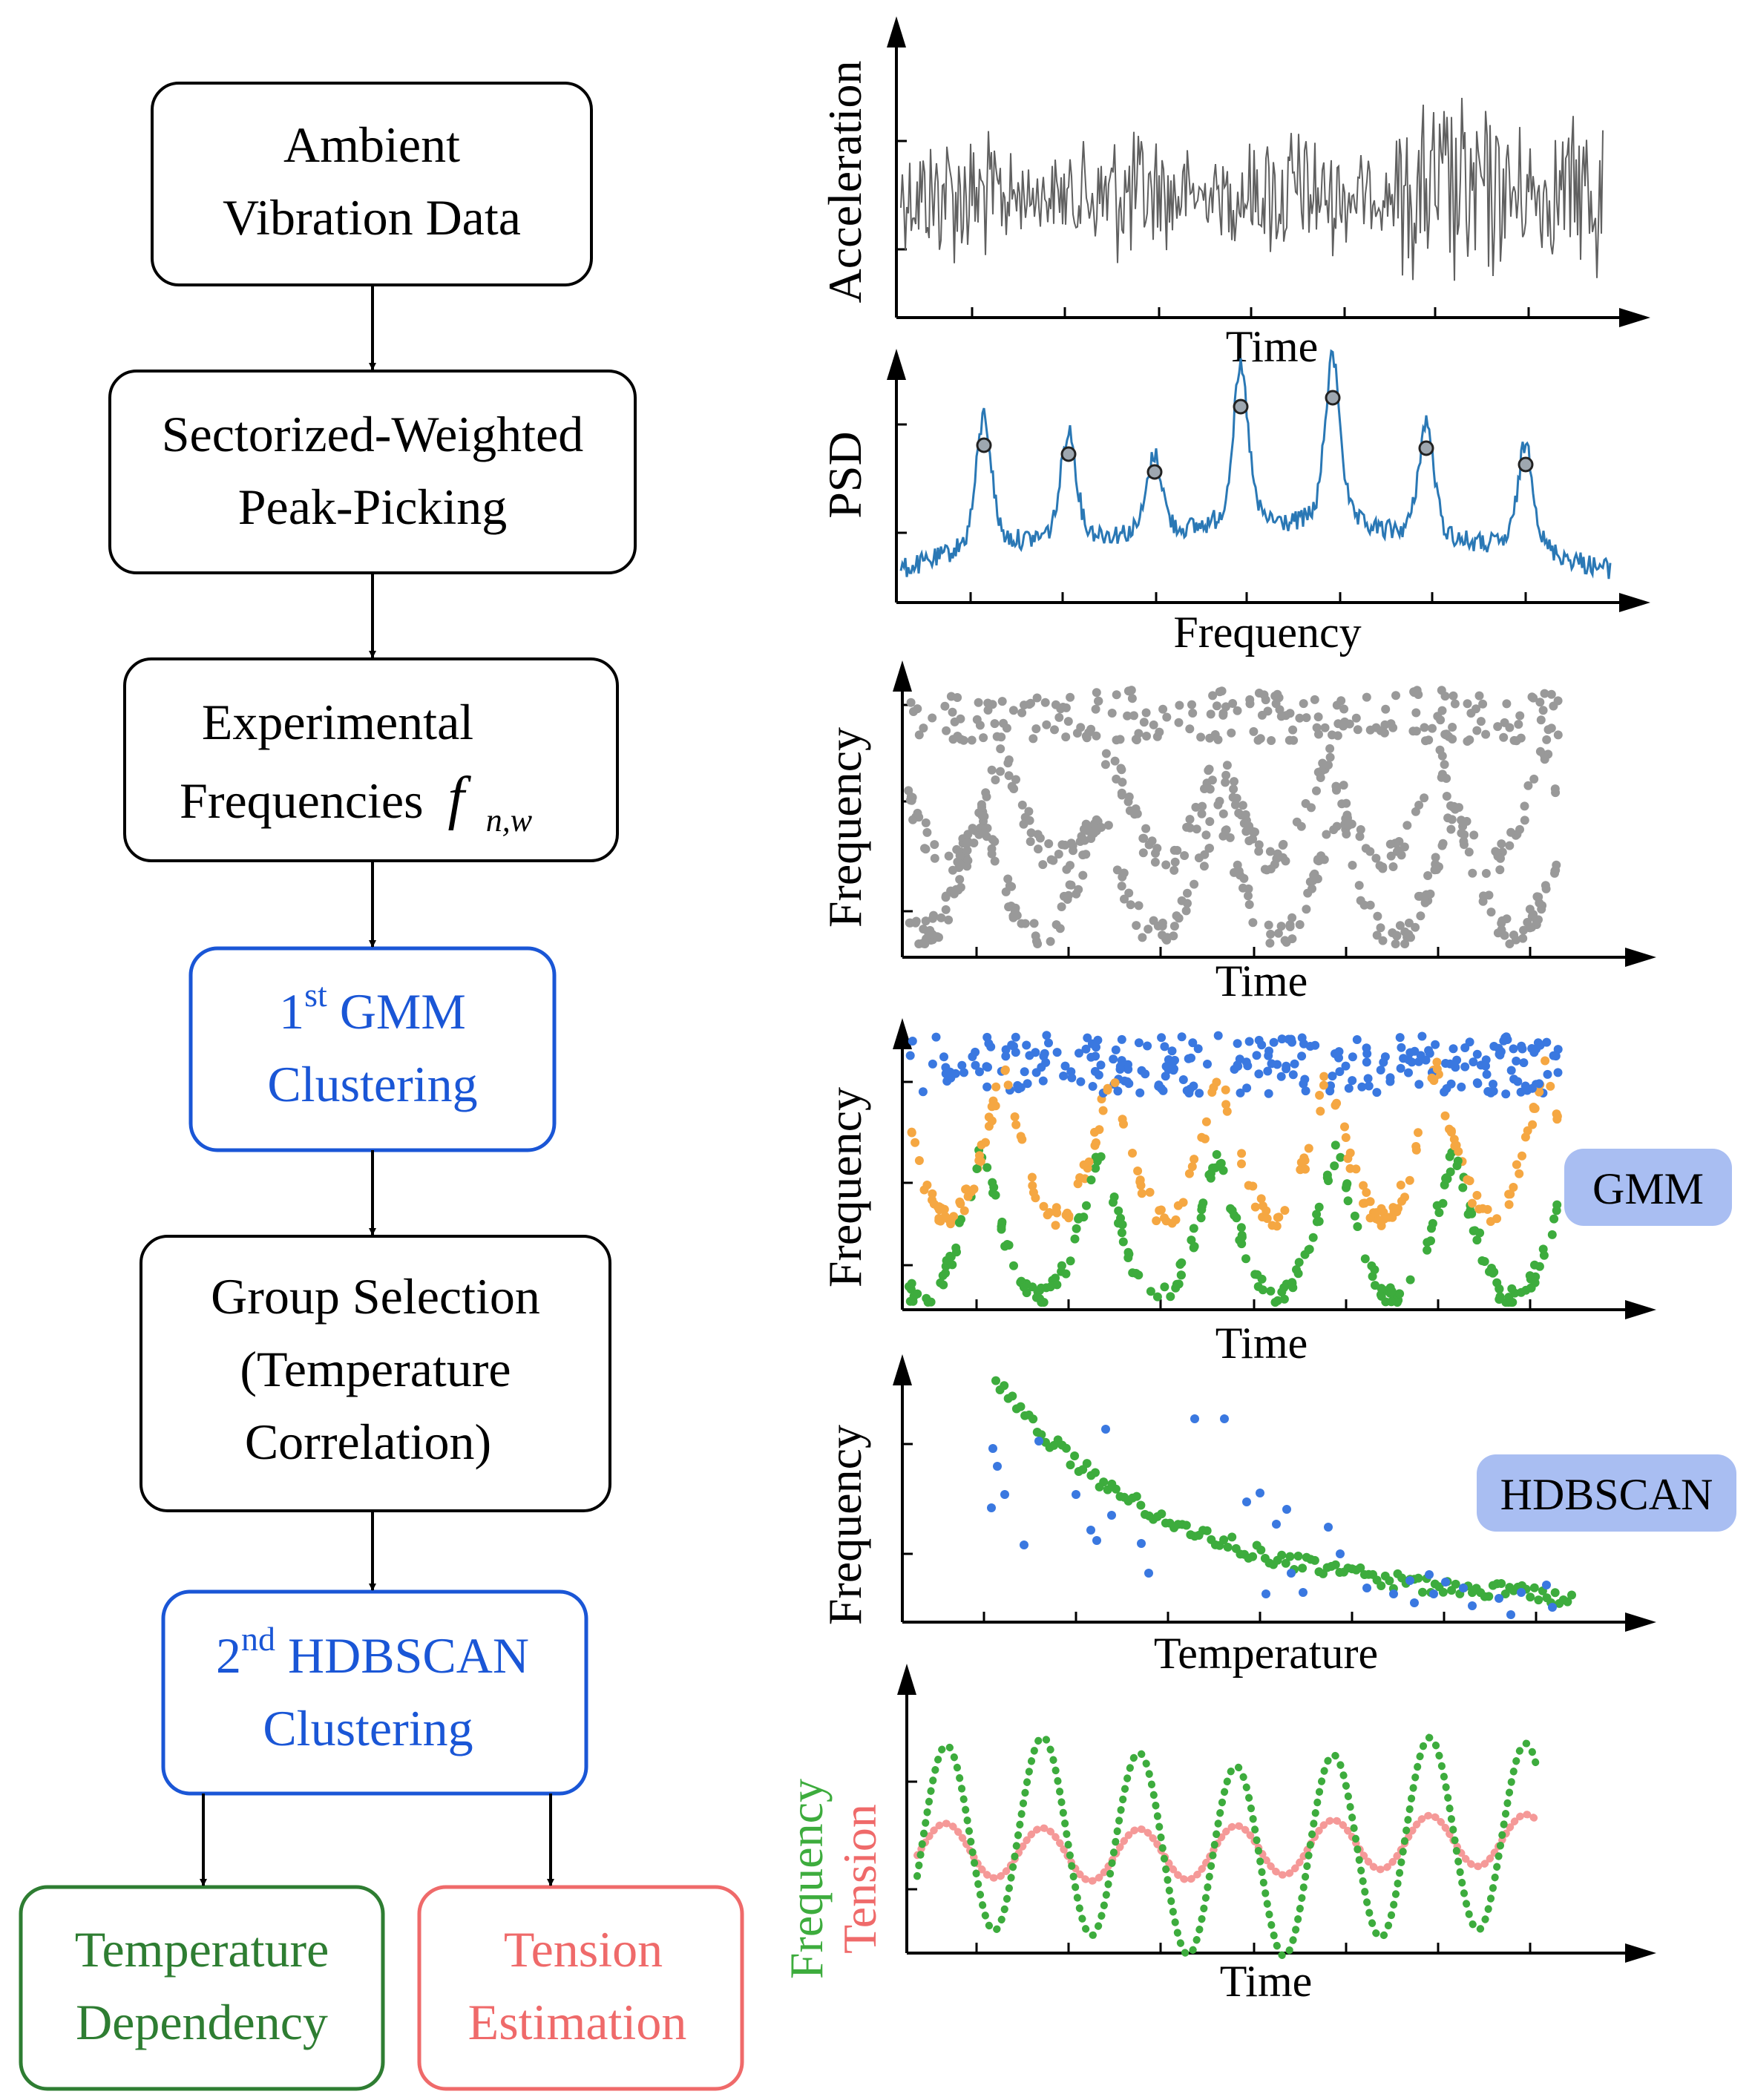 This screenshot has width=1752, height=2100. What do you see at coordinates (1226, 1848) in the screenshot?
I see `tension-curve` at bounding box center [1226, 1848].